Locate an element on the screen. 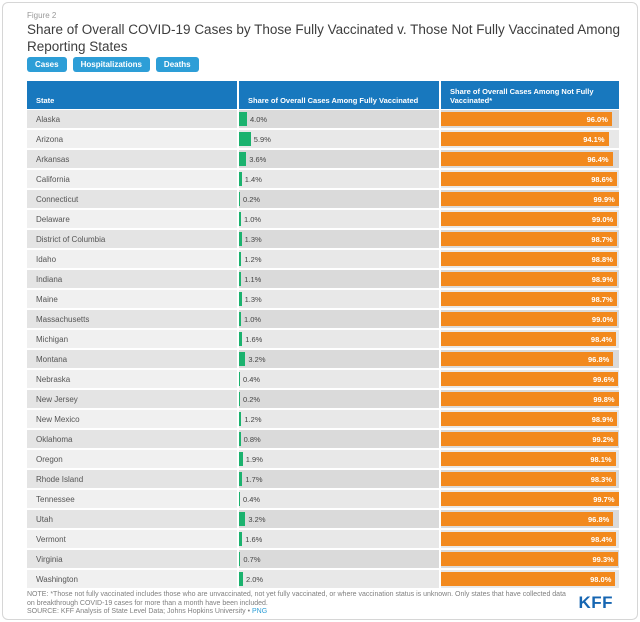  state-name: Indiana is located at coordinates (132, 279).